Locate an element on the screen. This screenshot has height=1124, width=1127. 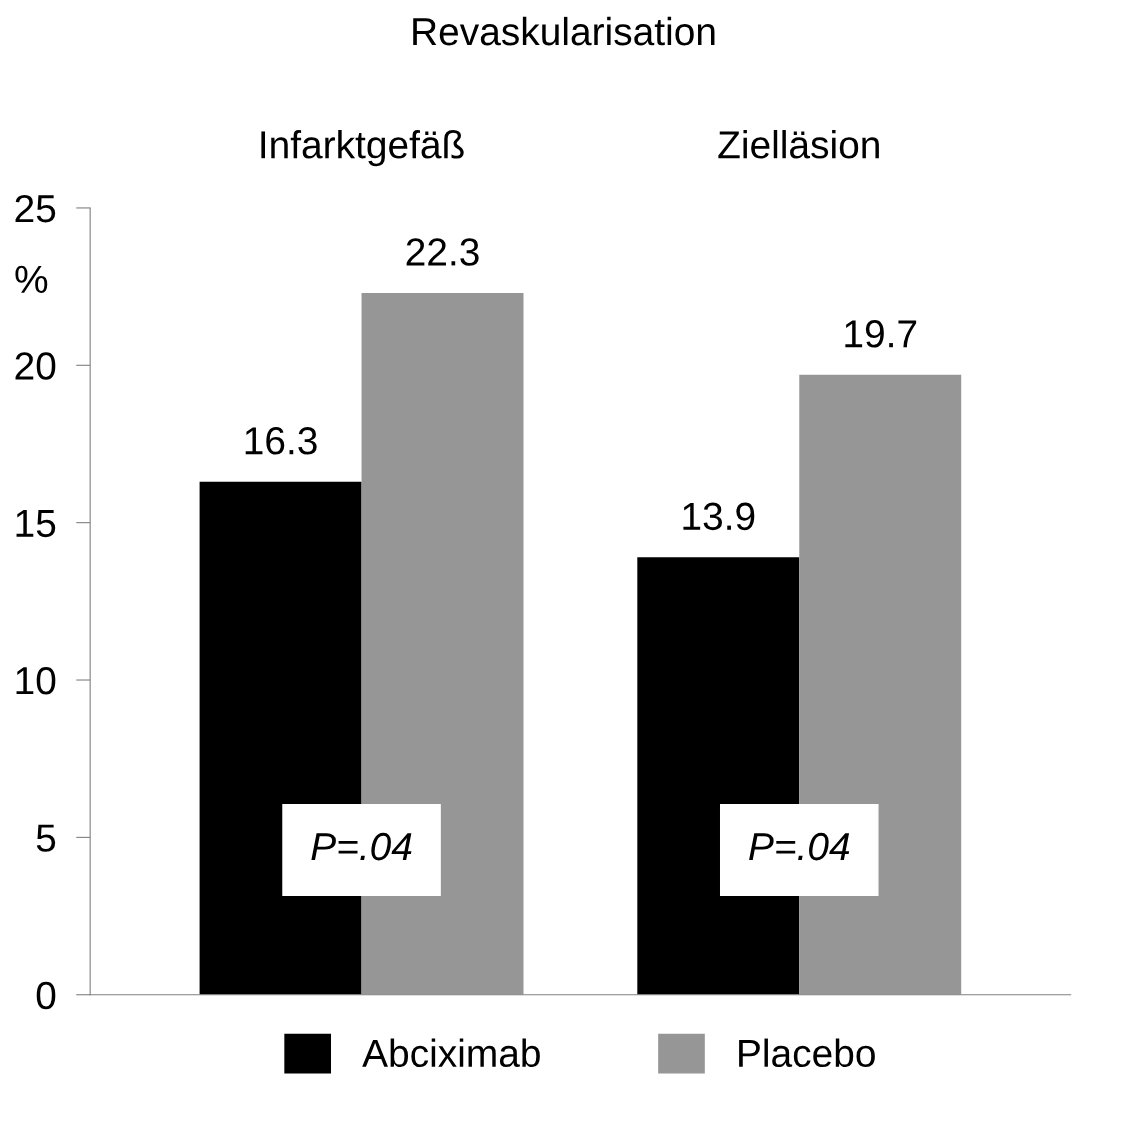
y-tick-label: 20 is located at coordinates (35, 366).